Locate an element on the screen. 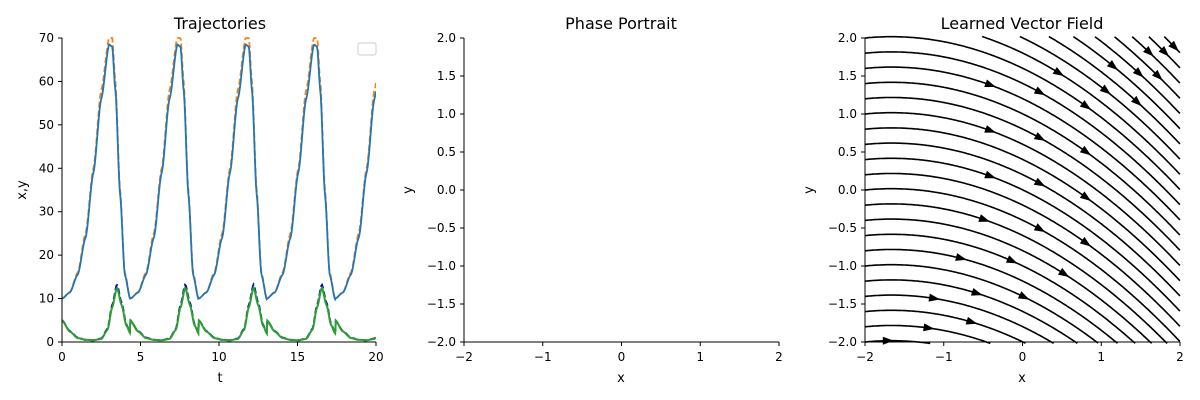 The height and width of the screenshot is (400, 1200). vector-field-ylabel: y is located at coordinates (809, 190).